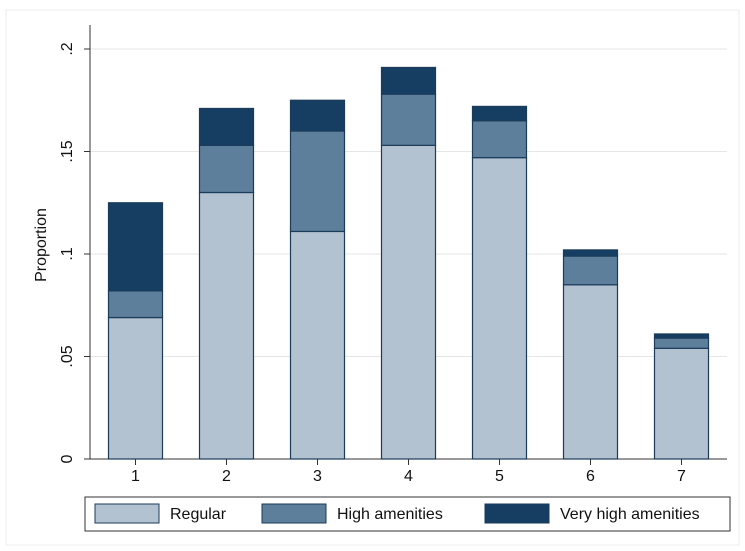 This screenshot has width=745, height=551. Describe the element at coordinates (67, 356) in the screenshot. I see `y-tick-label: .05` at that location.